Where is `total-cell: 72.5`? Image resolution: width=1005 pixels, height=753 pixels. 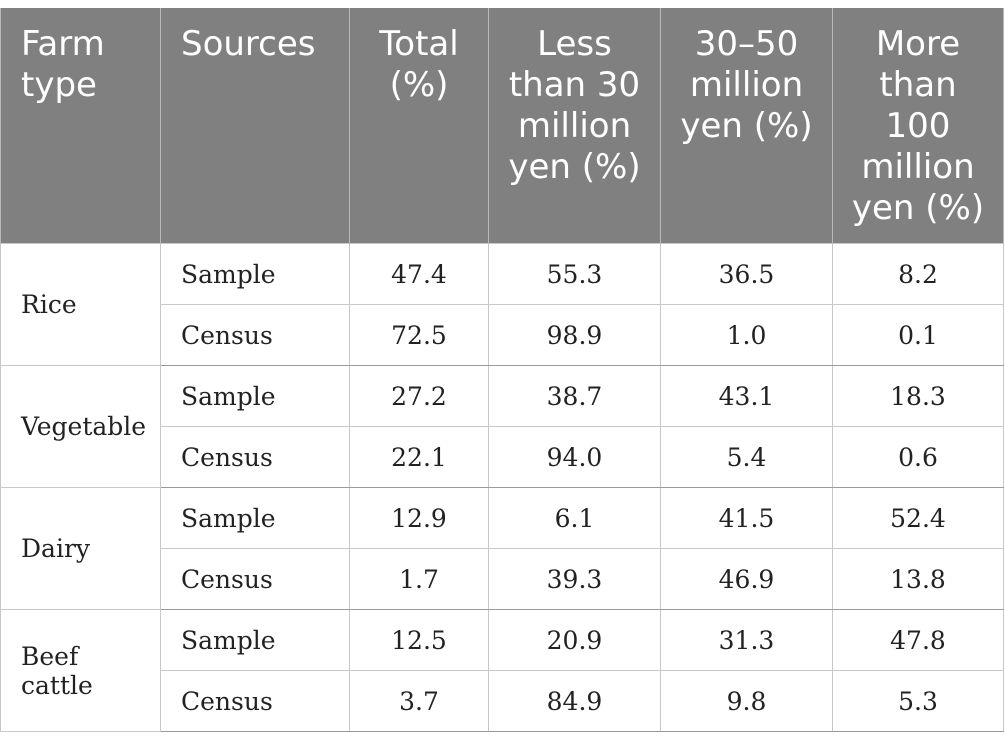
total-cell: 72.5 is located at coordinates (419, 335).